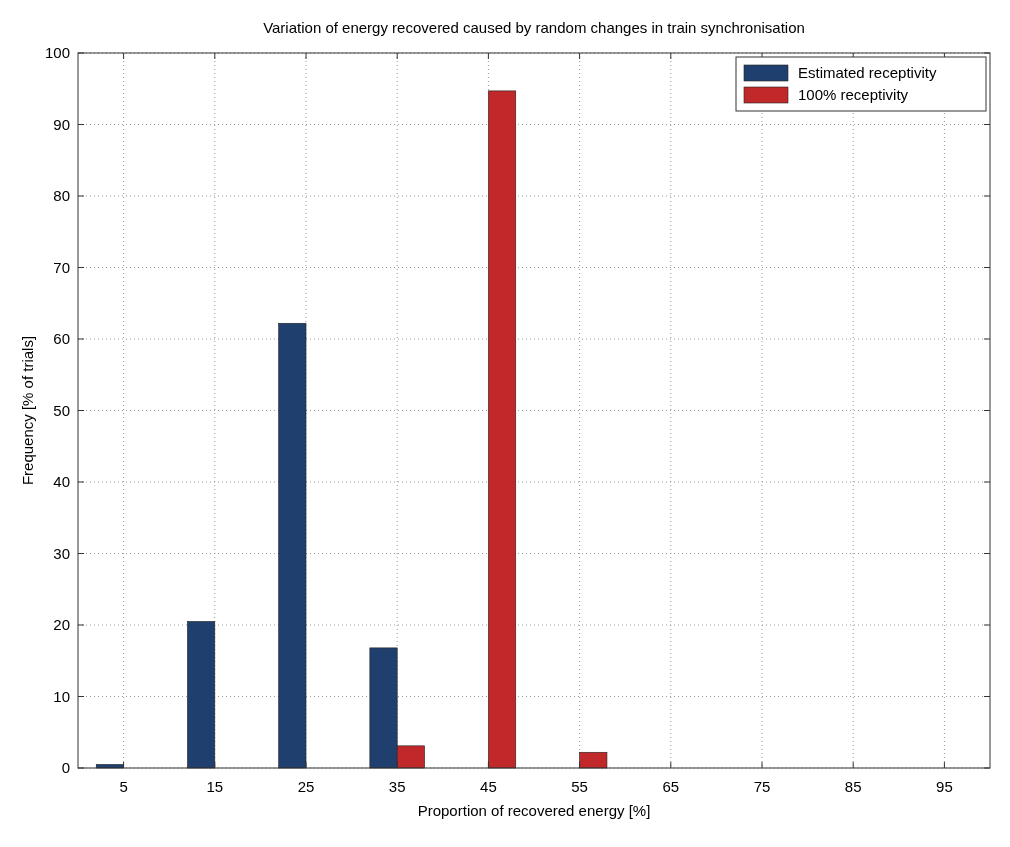 This screenshot has height=847, width=1010. What do you see at coordinates (762, 786) in the screenshot?
I see `x-tick-label: 75` at bounding box center [762, 786].